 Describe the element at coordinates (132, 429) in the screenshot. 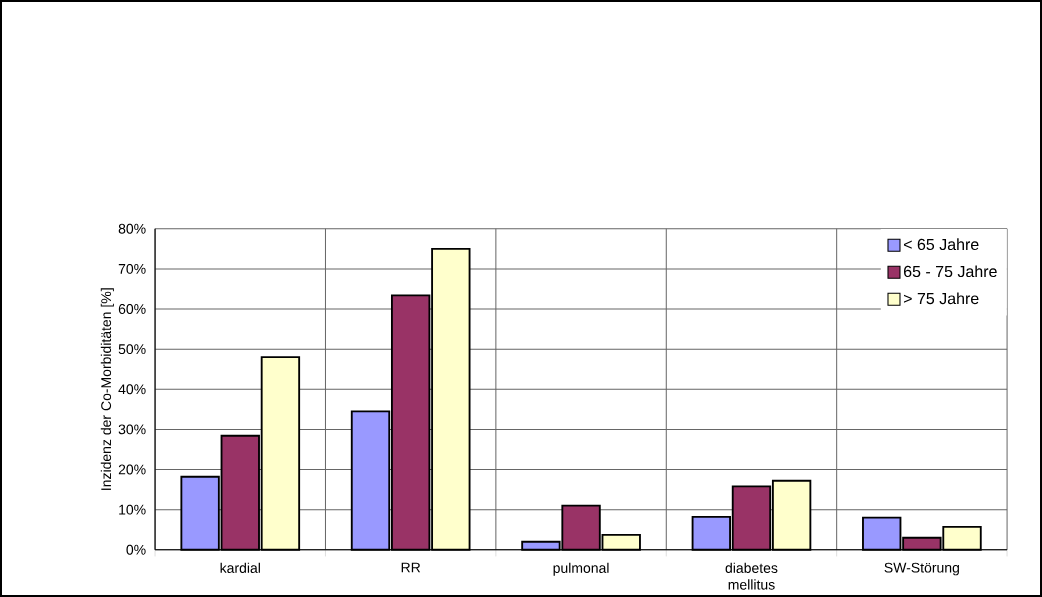

I see `y-tick-label: 30%` at that location.